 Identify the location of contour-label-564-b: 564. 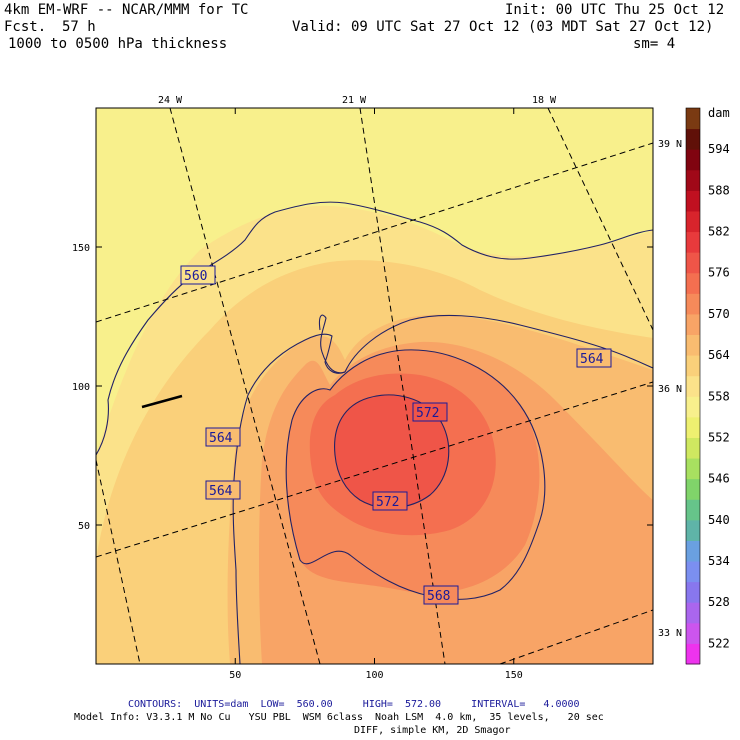
(221, 438).